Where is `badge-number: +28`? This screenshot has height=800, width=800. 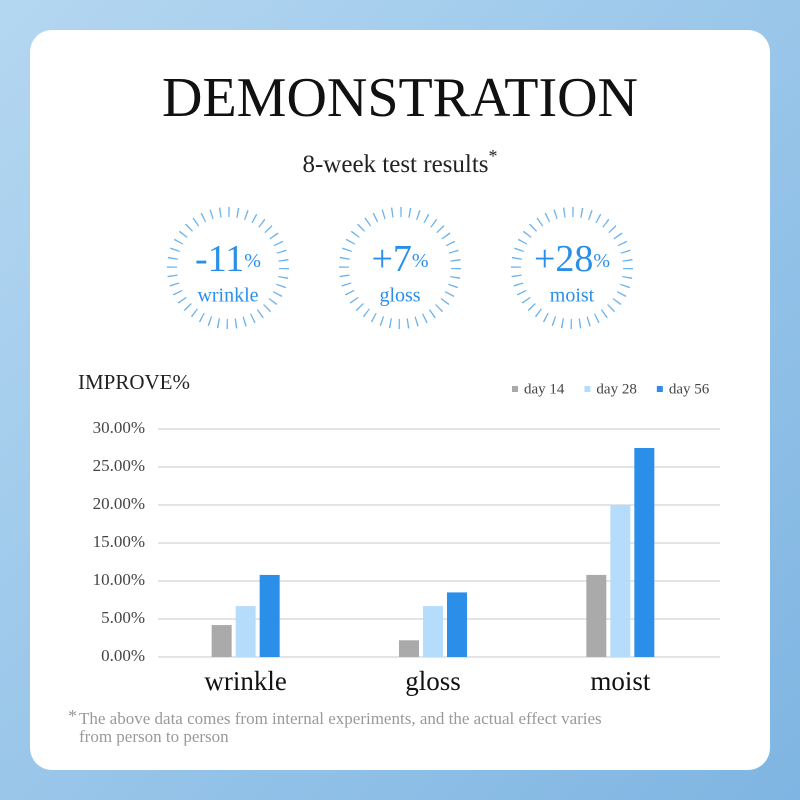 badge-number: +28 is located at coordinates (563, 259).